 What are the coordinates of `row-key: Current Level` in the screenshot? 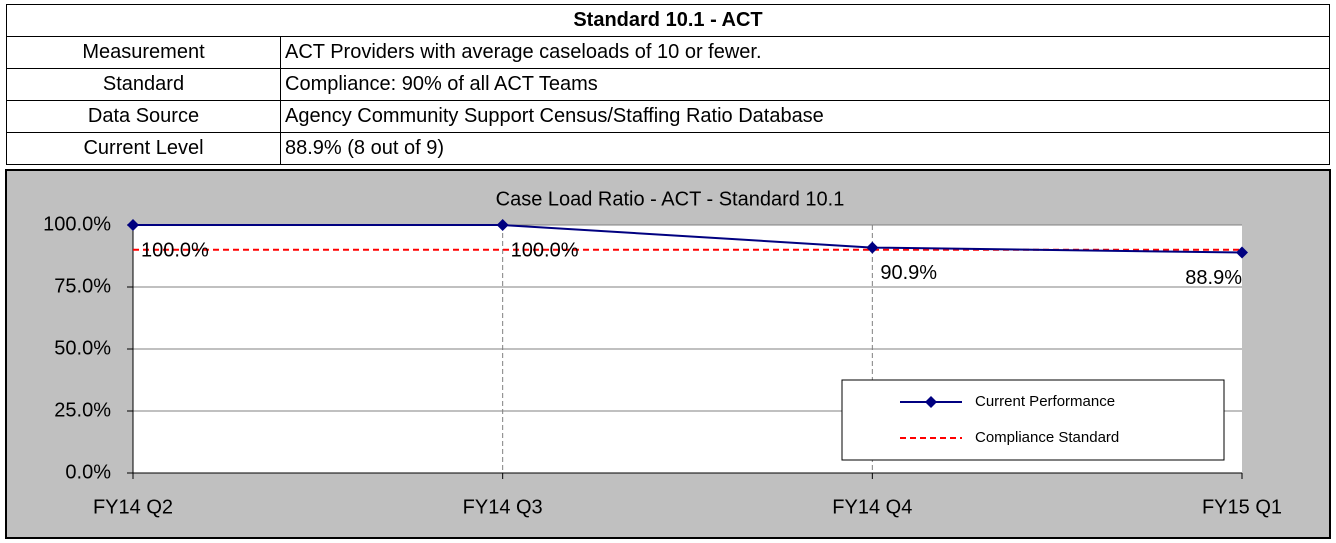 It's located at (143, 148).